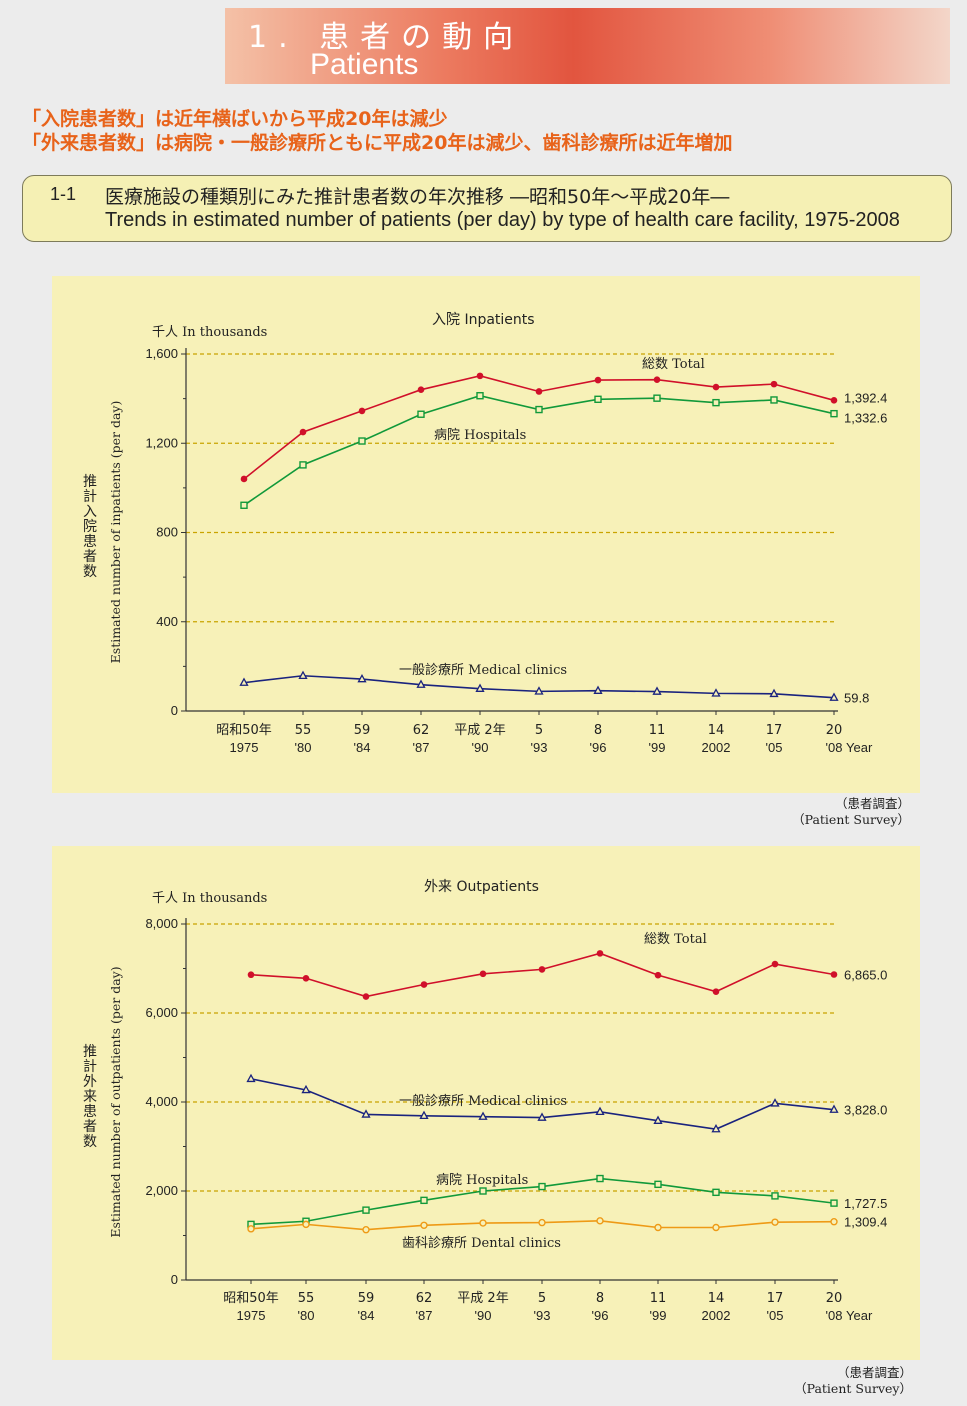  I want to click on figure-caption-box, so click(487, 208).